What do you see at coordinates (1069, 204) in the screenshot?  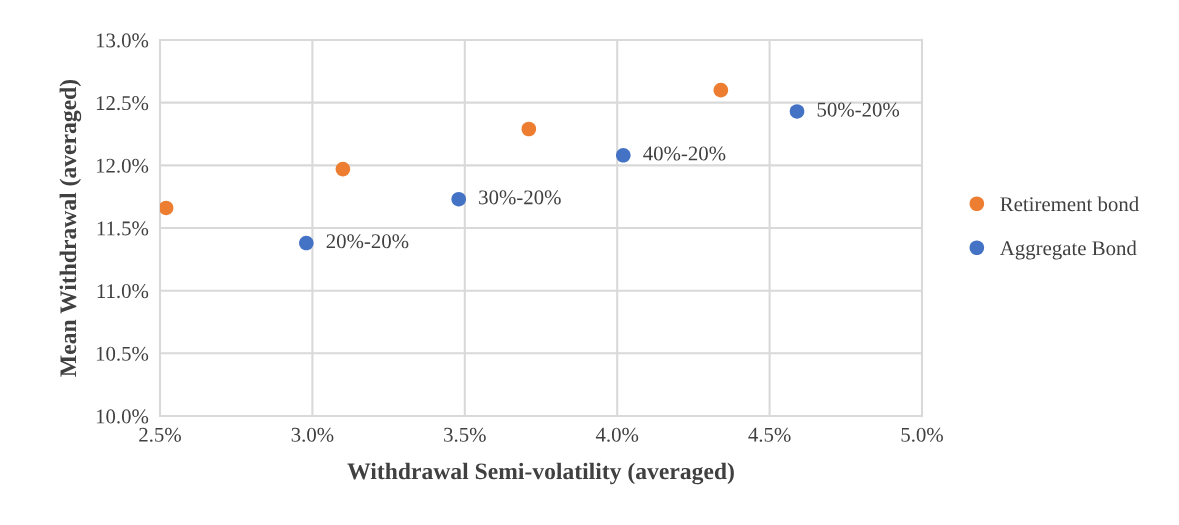 I see `legend-label: Retirement bond` at bounding box center [1069, 204].